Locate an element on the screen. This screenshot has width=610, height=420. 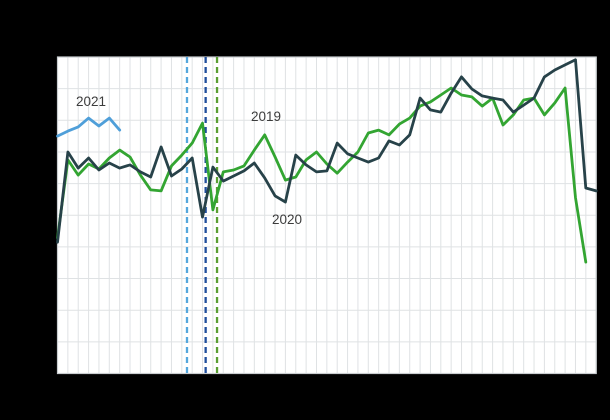
year-label: 2019 is located at coordinates (266, 116).